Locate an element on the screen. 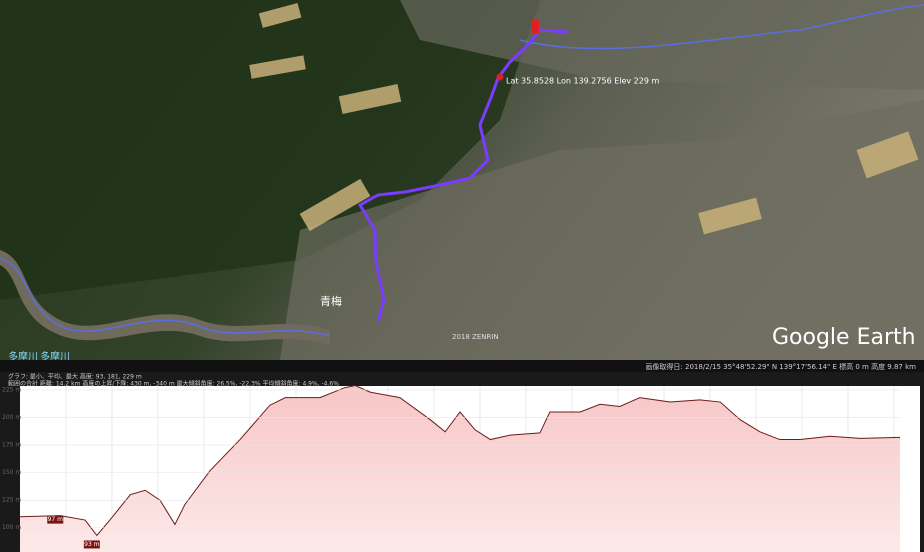 This screenshot has height=552, width=924. copyright: 2018 ZENRIN is located at coordinates (475, 337).